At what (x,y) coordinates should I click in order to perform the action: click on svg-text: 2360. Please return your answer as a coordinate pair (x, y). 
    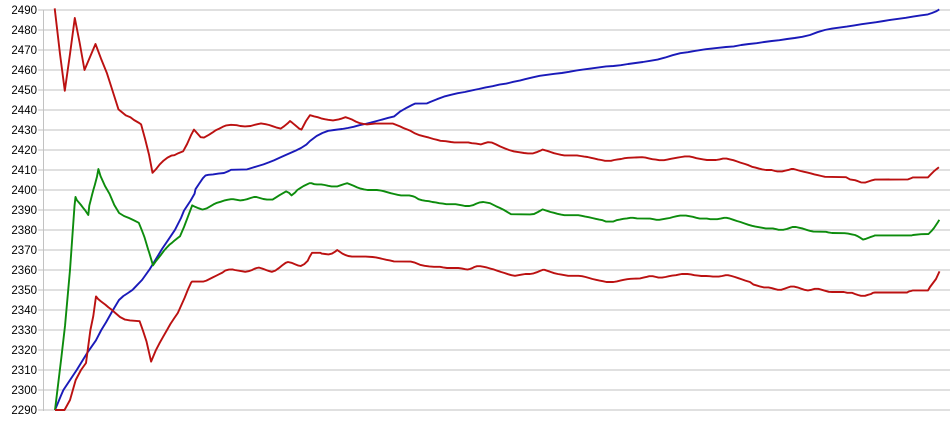
    Looking at the image, I should click on (24, 271).